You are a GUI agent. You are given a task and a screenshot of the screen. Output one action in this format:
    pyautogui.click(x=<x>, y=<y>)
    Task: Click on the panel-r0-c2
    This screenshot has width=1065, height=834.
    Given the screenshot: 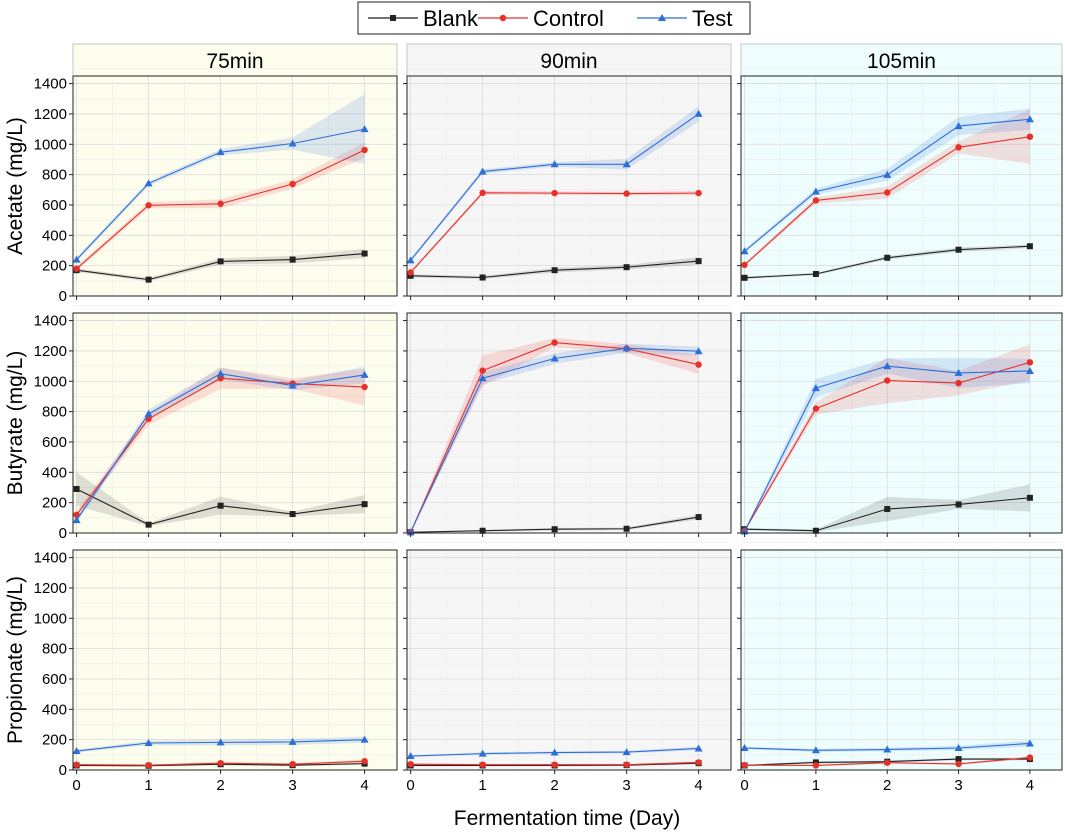 What is the action you would take?
    pyautogui.click(x=900, y=184)
    